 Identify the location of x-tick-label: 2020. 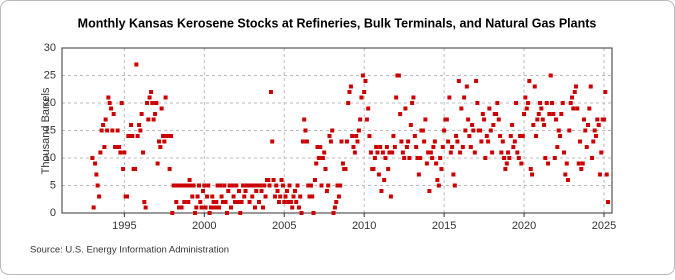
(524, 226).